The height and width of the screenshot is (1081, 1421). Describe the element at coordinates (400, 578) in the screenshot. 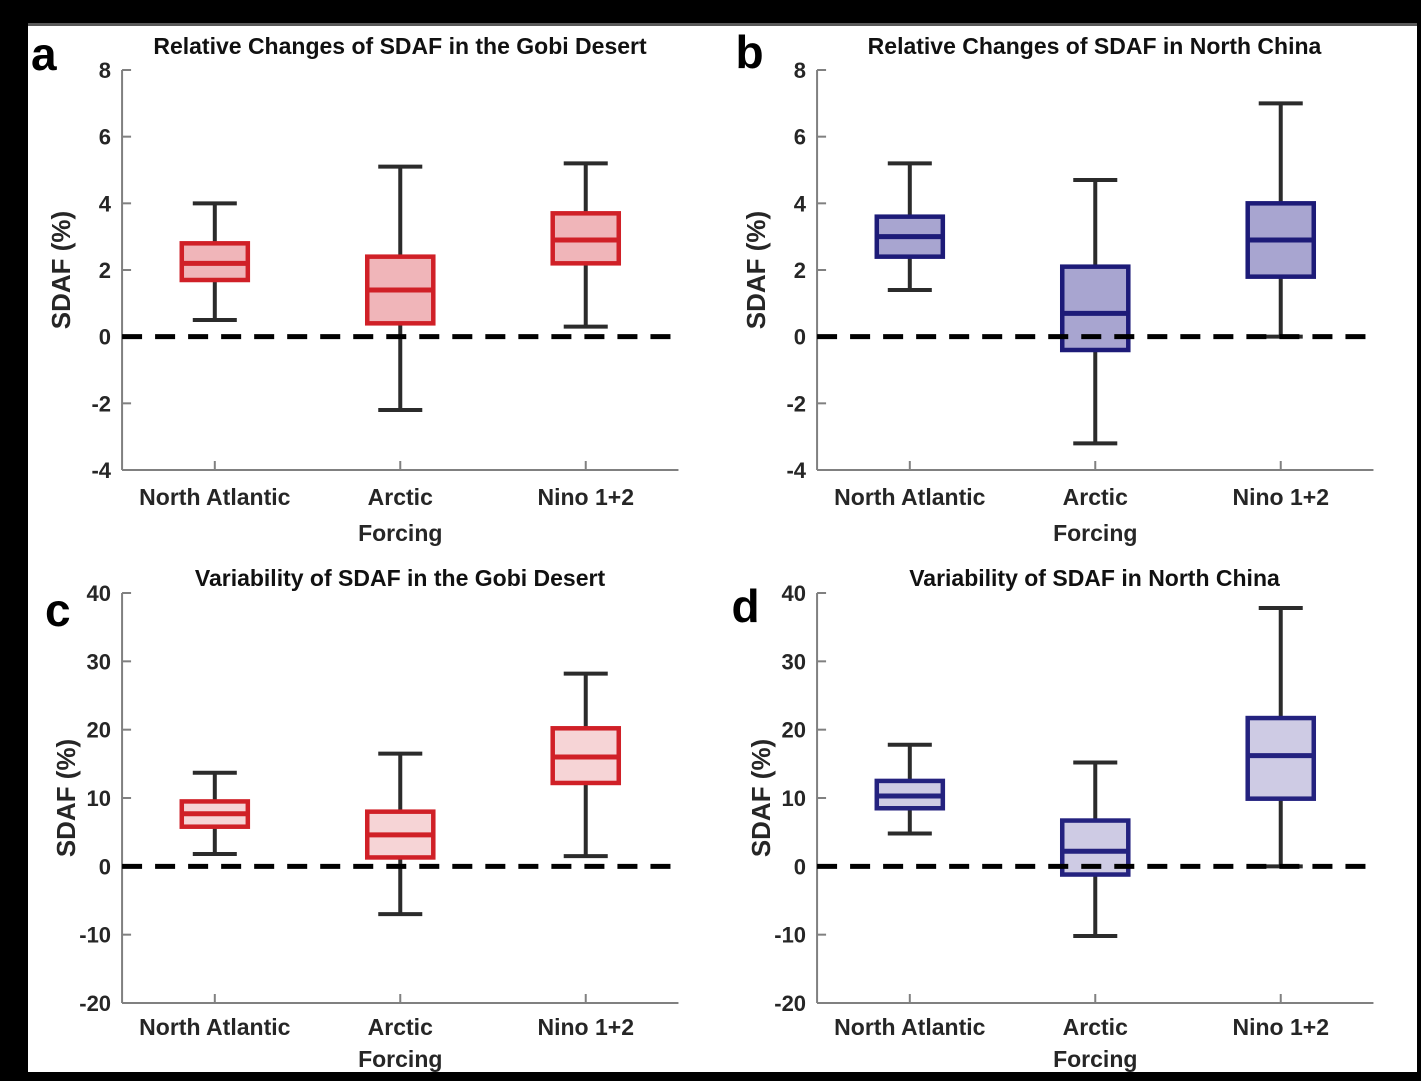

I see `panel-title-c: Variability of SDAF in the Gobi Desert` at that location.